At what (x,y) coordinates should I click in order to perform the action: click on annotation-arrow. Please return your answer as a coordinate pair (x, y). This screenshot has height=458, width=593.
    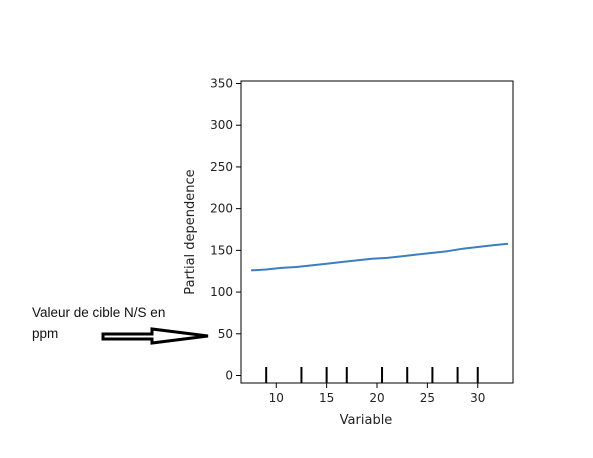
    Looking at the image, I should click on (155, 336).